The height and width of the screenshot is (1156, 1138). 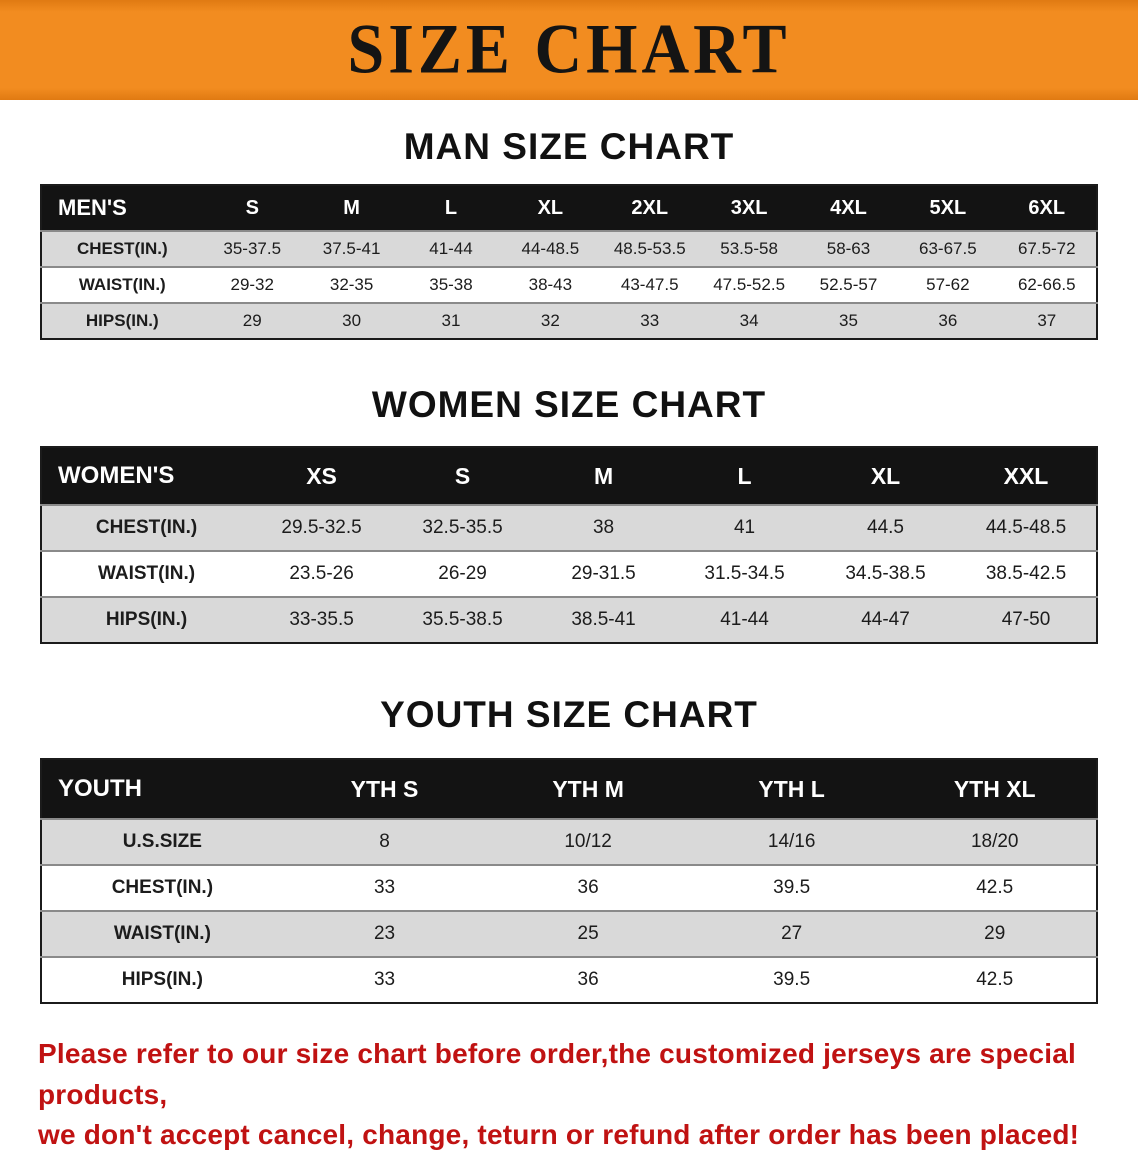 I want to click on table-row: CHEST(IN.) 33 36 39.5 42.5, so click(x=569, y=887).